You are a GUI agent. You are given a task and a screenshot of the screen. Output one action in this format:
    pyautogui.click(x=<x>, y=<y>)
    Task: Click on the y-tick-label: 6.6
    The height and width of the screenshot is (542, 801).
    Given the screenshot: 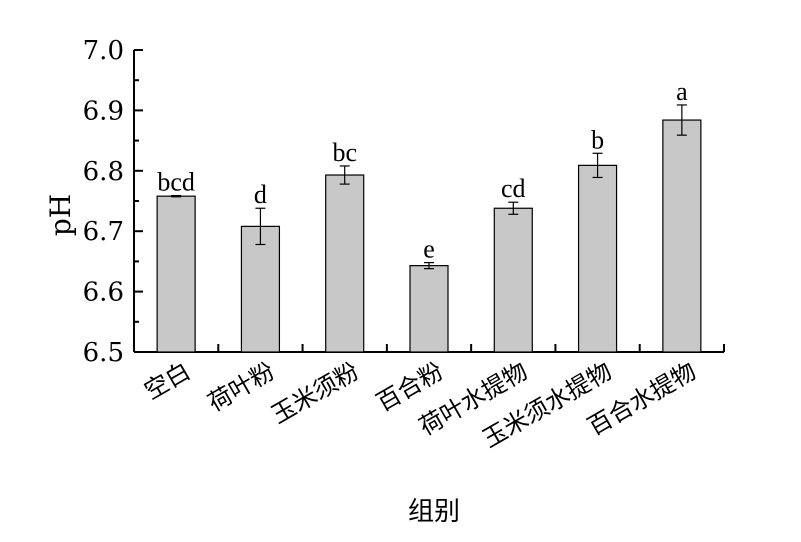 What is the action you would take?
    pyautogui.click(x=103, y=293)
    